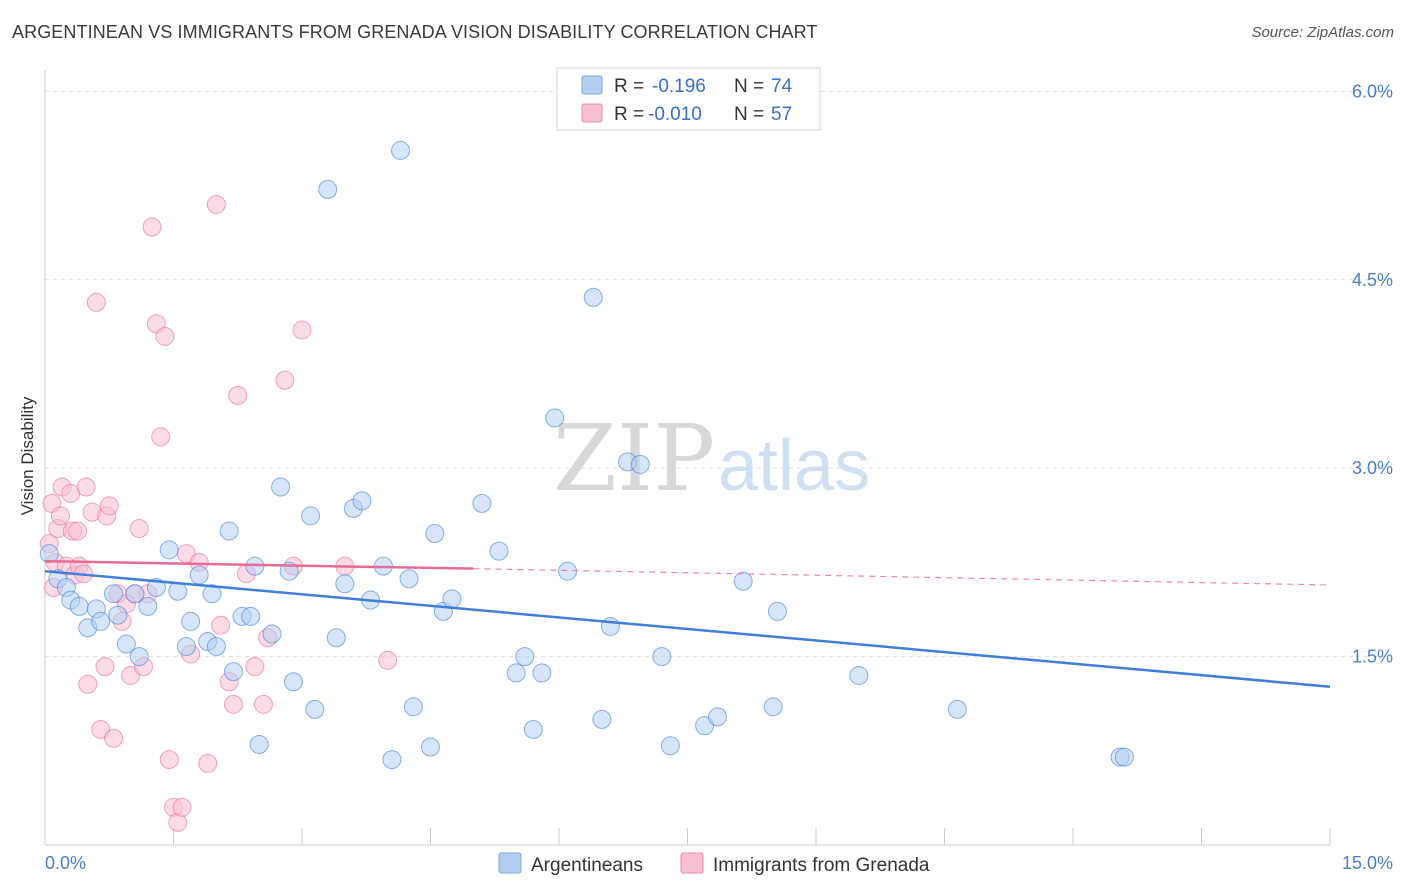 This screenshot has height=892, width=1406. What do you see at coordinates (259, 564) in the screenshot?
I see `trend-line-grenada` at bounding box center [259, 564].